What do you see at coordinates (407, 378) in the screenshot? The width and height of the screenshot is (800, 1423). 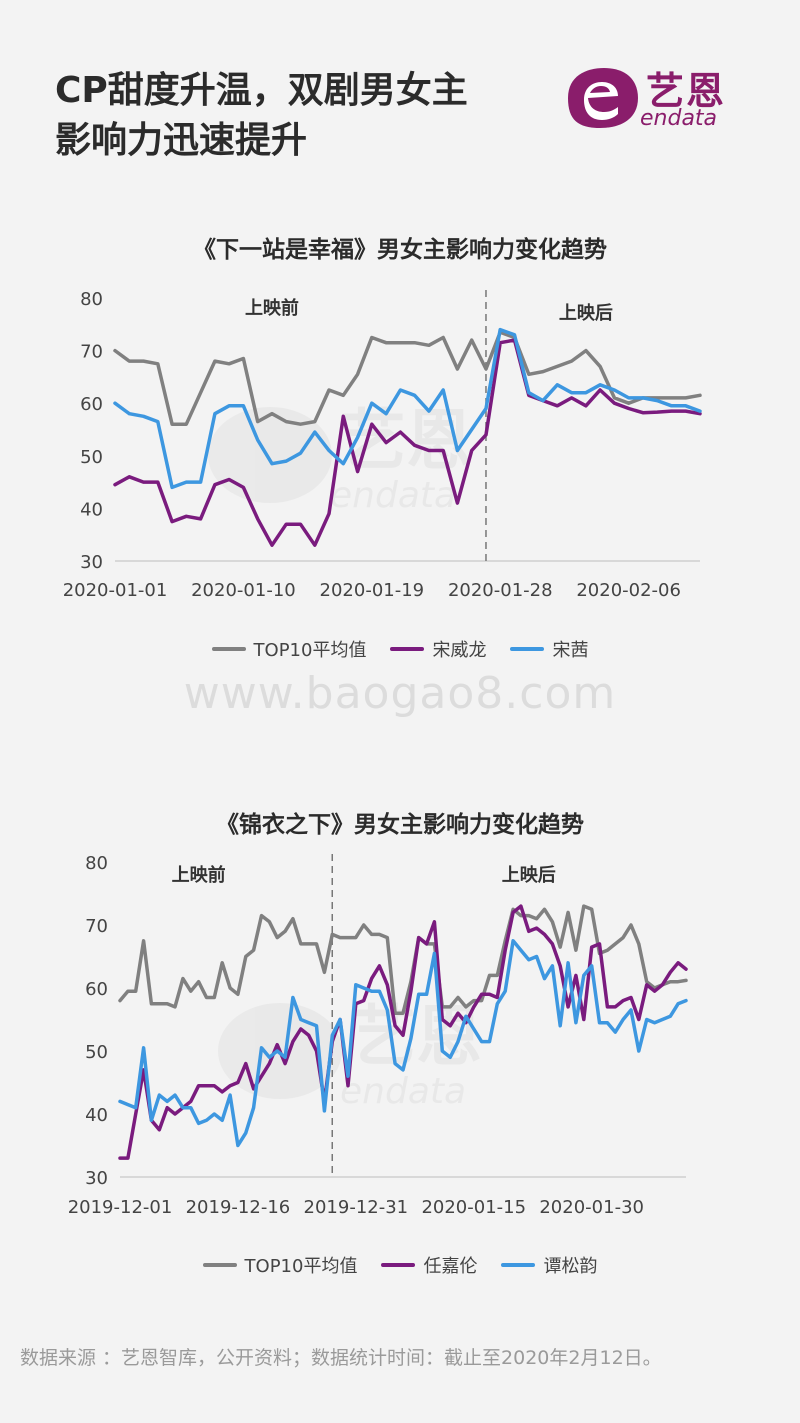 I see `chart1-series-0-line` at bounding box center [407, 378].